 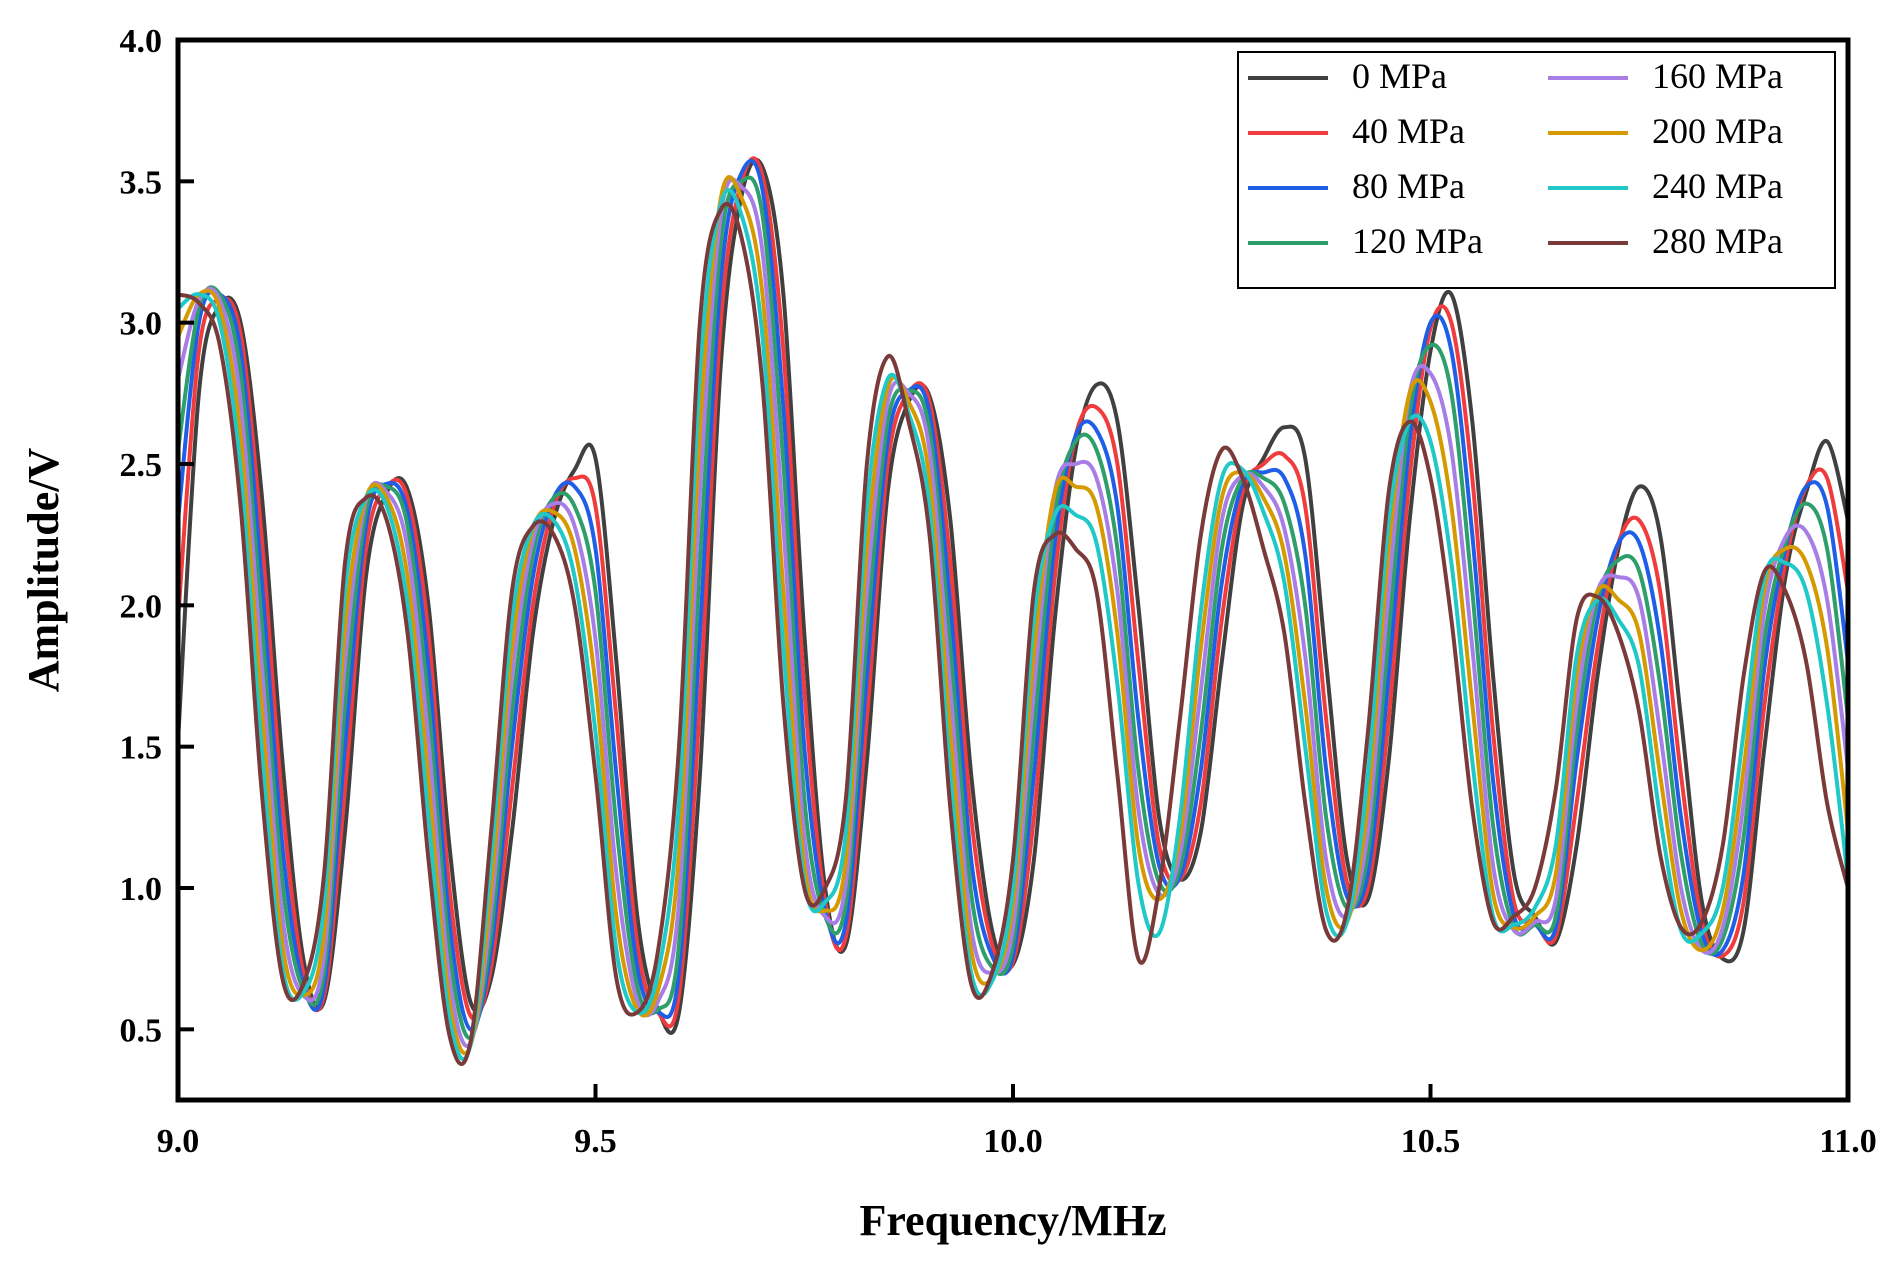 What do you see at coordinates (141, 465) in the screenshot?
I see `y-tick-label: 2.5` at bounding box center [141, 465].